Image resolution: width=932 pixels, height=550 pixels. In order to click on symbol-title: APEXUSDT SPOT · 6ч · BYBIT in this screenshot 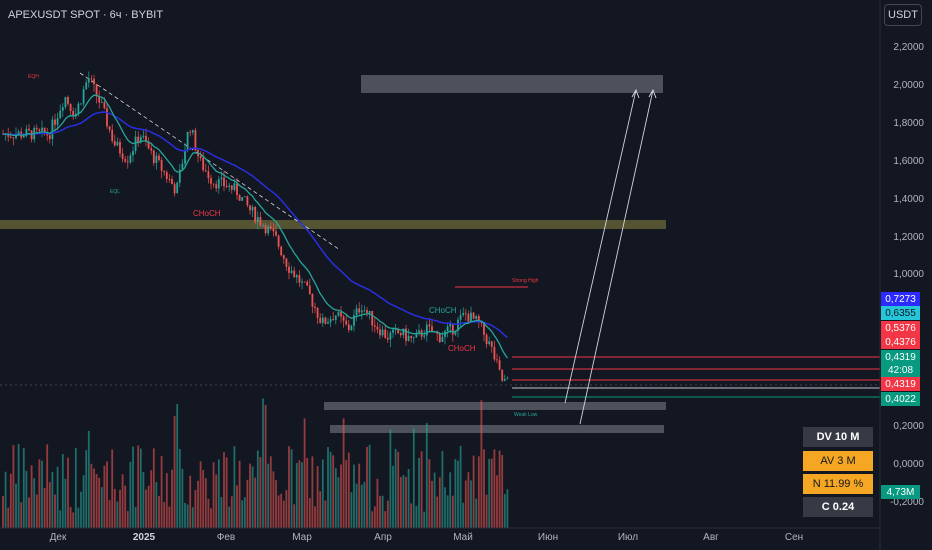, I will do `click(86, 15)`.